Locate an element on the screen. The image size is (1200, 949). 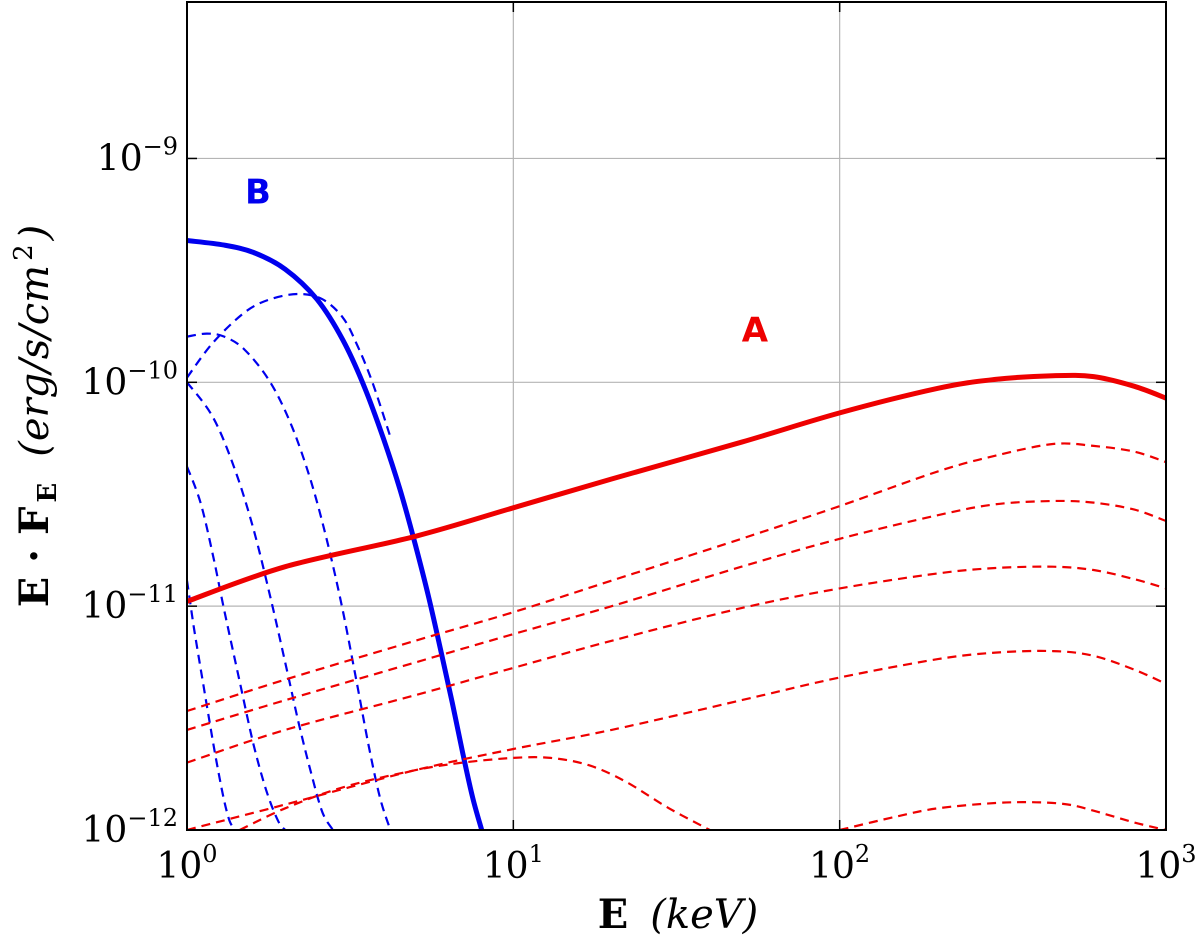
y-axis-title-sub: E is located at coordinates (48, 493).